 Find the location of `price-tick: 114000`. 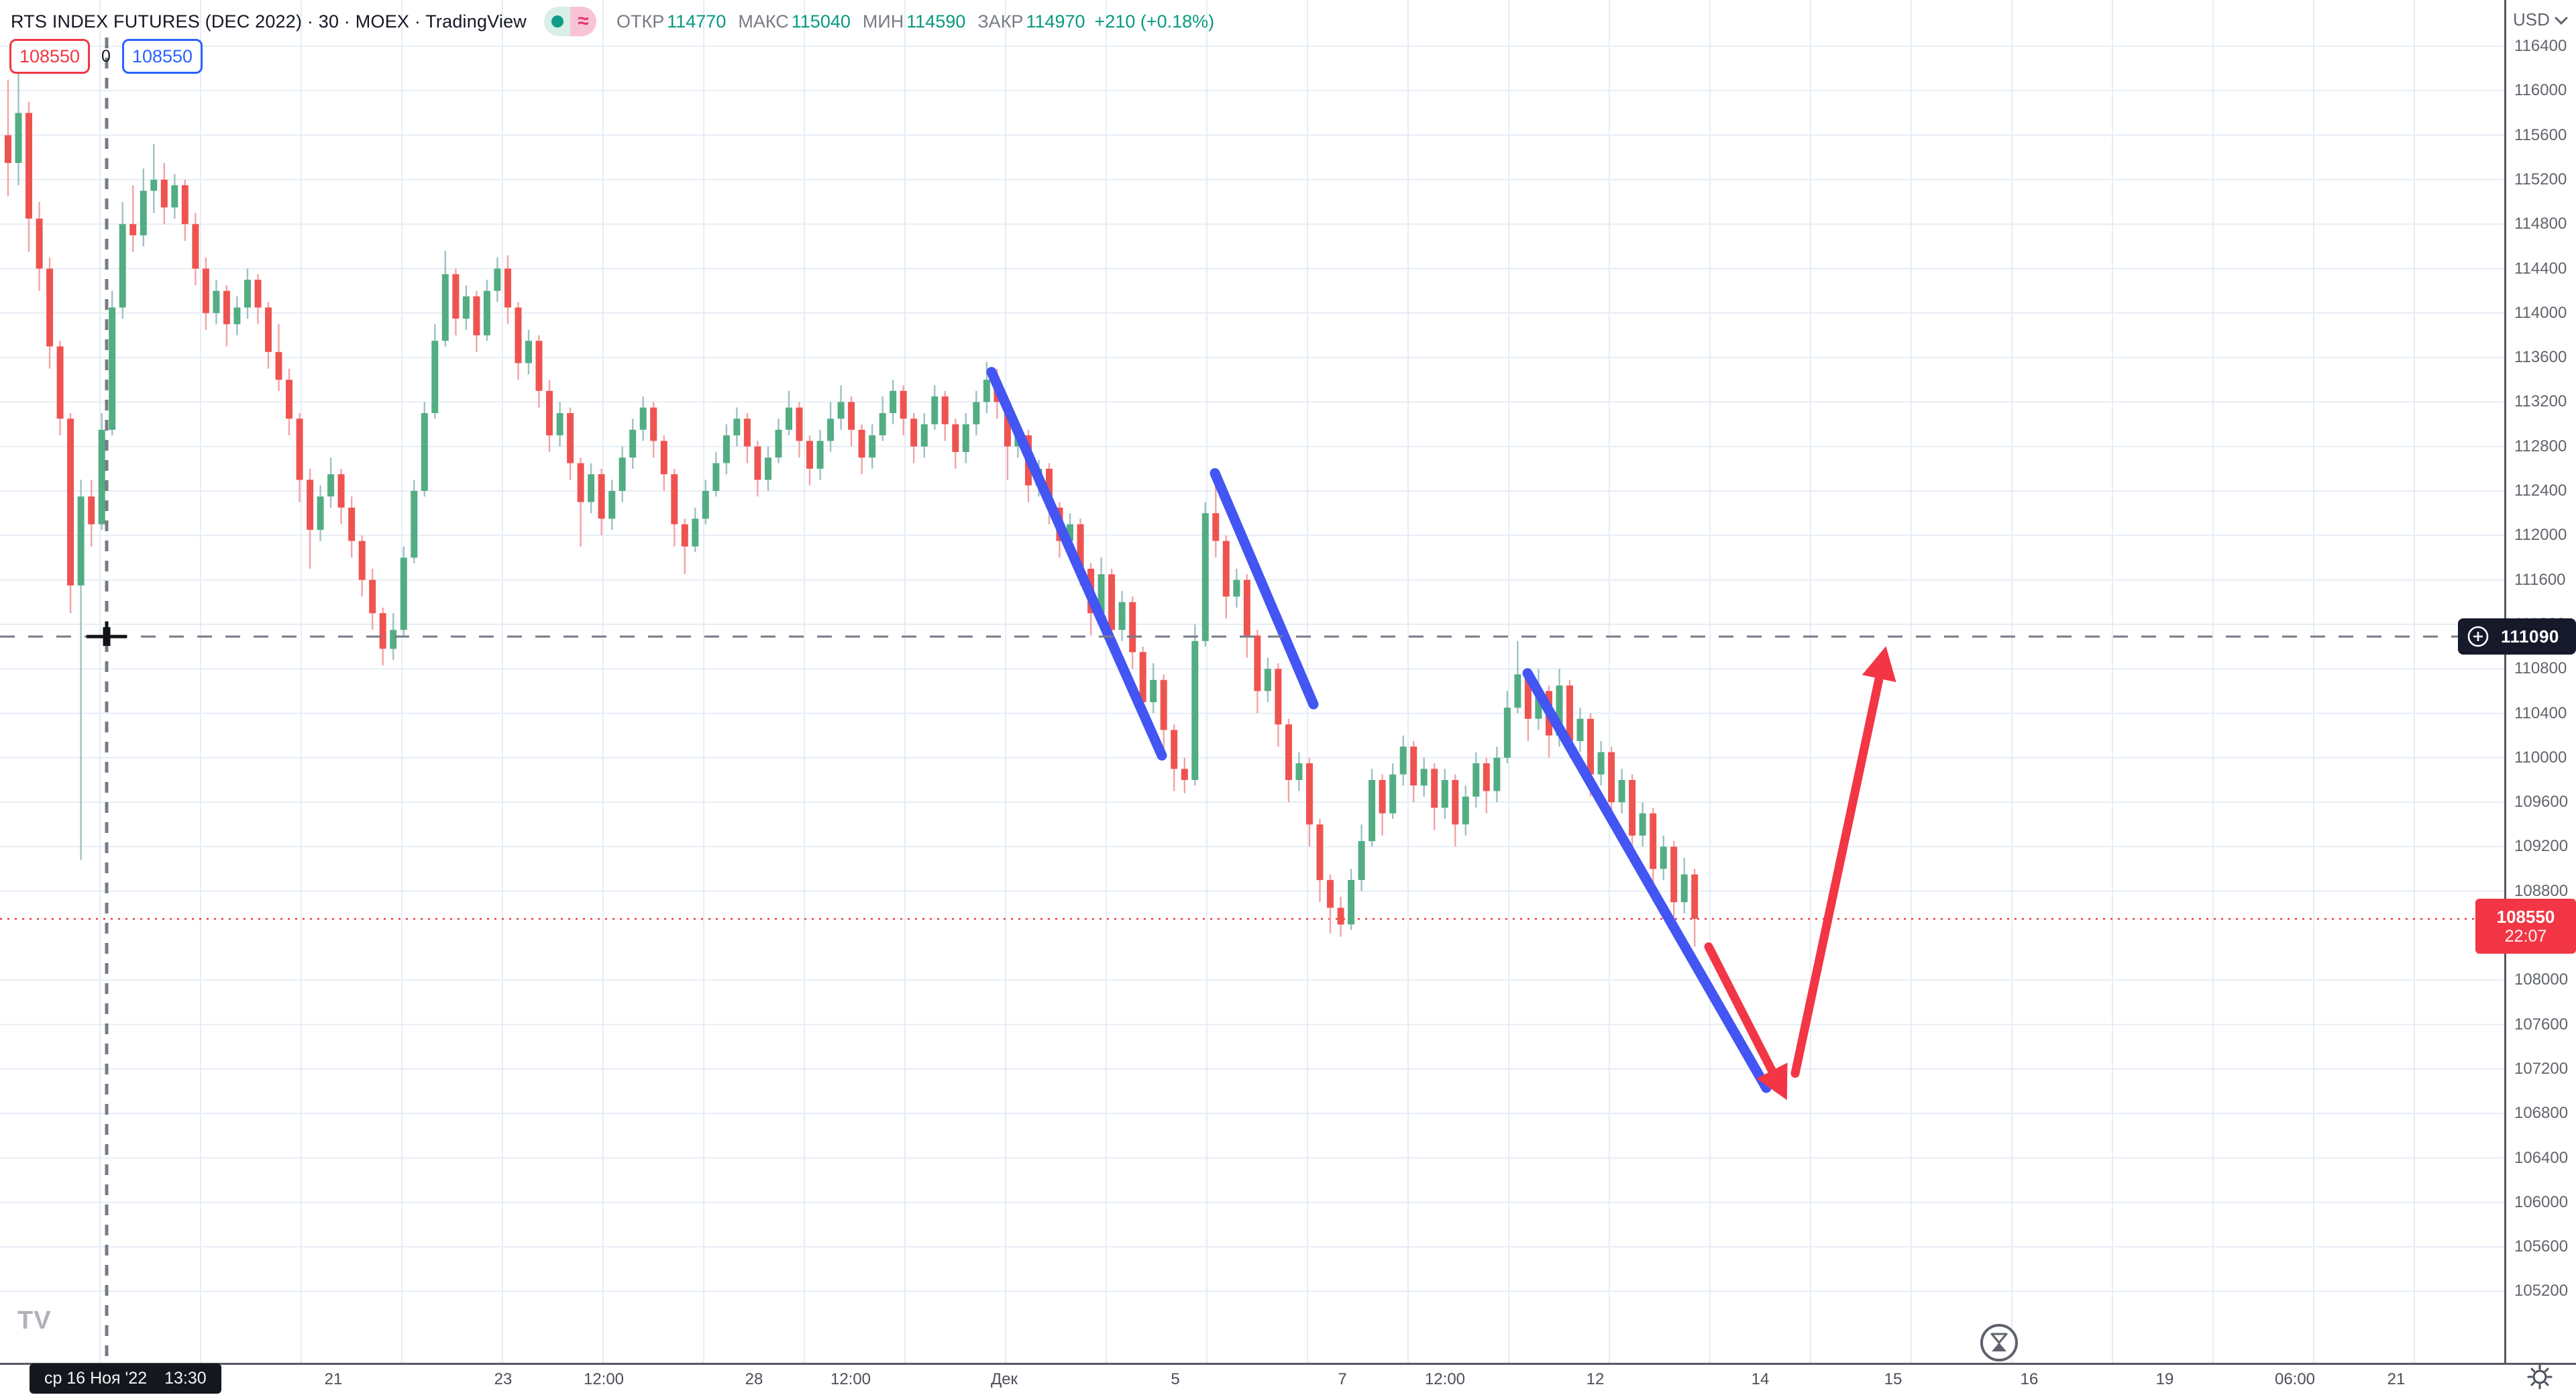

price-tick: 114000 is located at coordinates (2540, 312).